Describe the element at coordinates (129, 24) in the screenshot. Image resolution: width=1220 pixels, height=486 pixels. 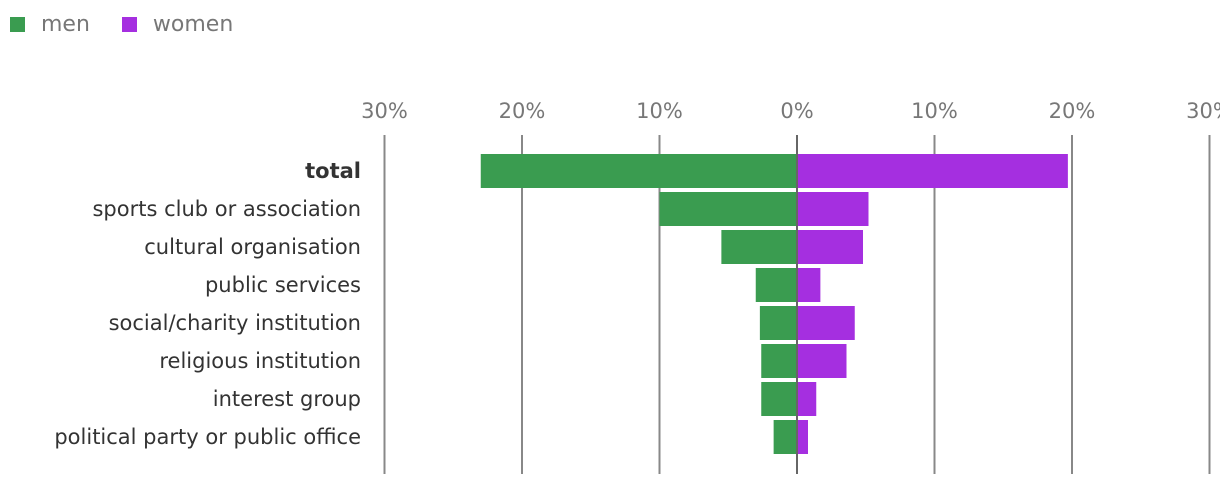
I see `legend-swatch-women` at that location.